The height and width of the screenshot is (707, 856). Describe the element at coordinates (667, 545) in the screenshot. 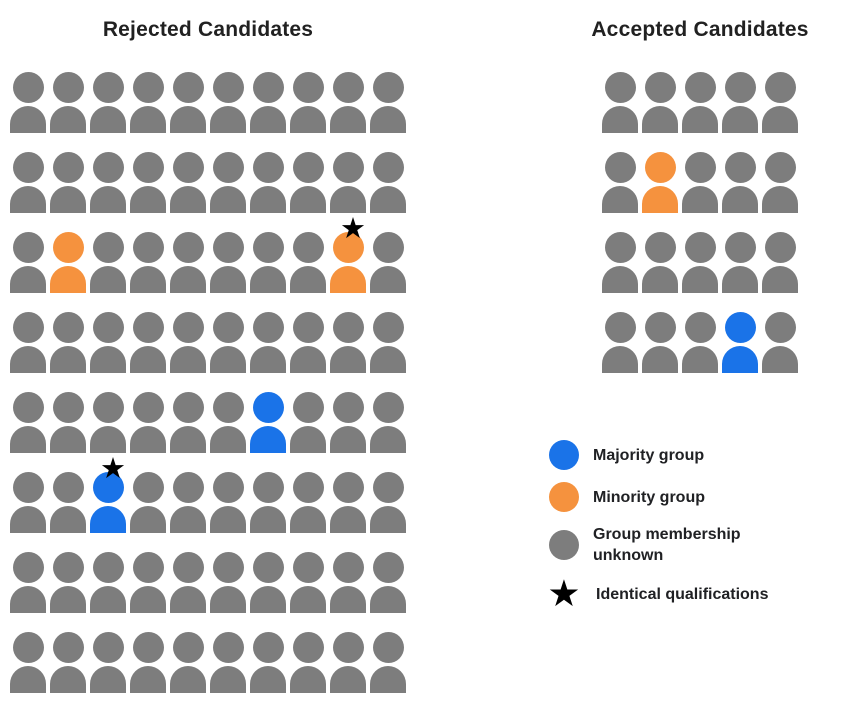

I see `legend-label: Group membership unknown` at that location.